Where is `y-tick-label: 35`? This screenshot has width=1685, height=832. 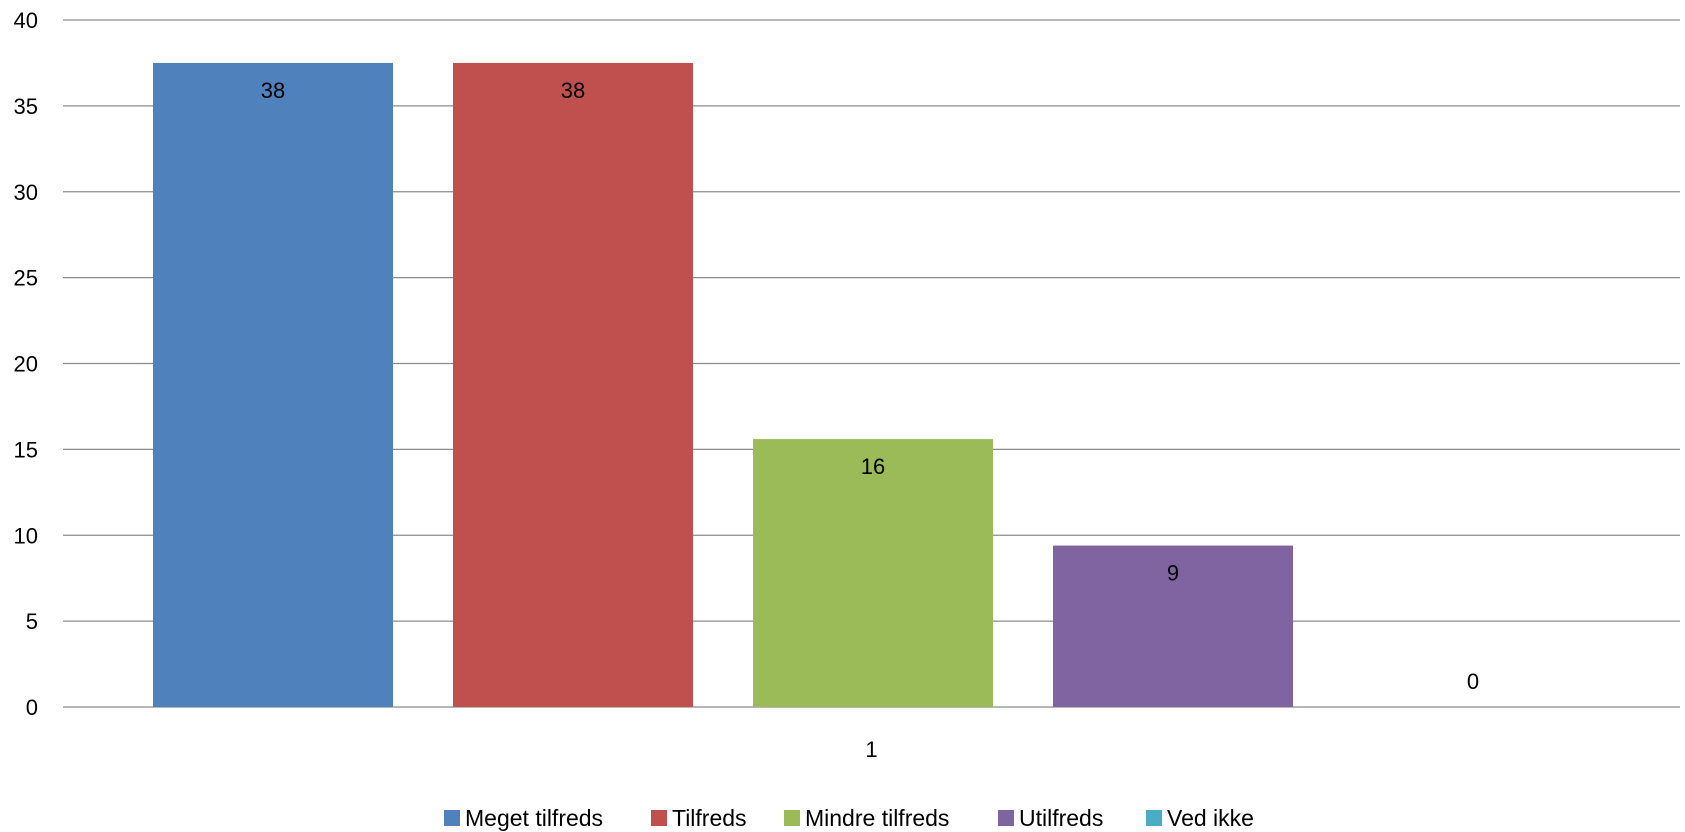
y-tick-label: 35 is located at coordinates (26, 106).